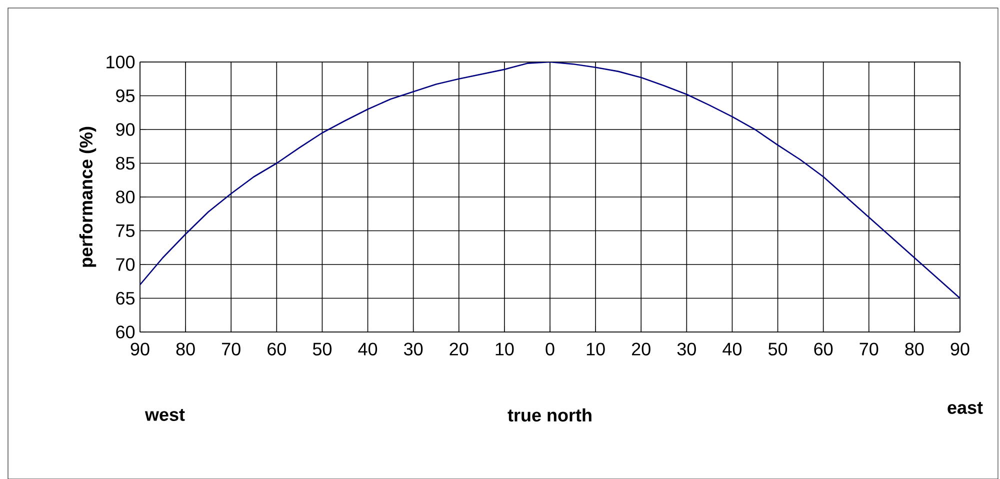 Image resolution: width=1000 pixels, height=479 pixels. What do you see at coordinates (125, 129) in the screenshot?
I see `y-tick-label: 90` at bounding box center [125, 129].